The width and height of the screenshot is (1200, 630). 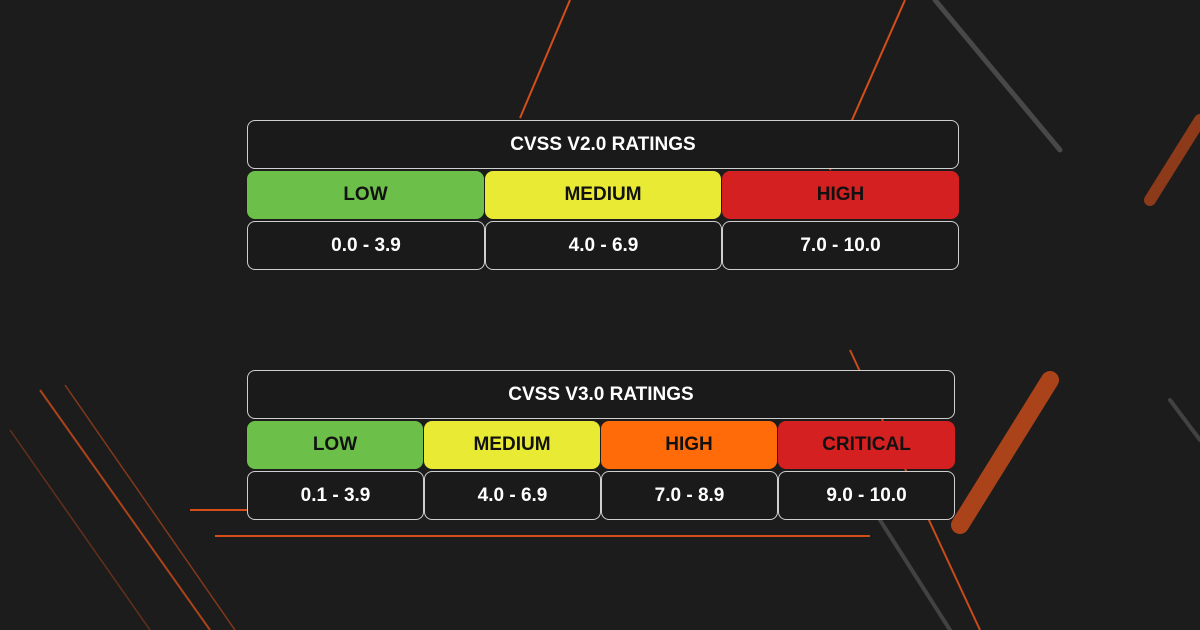 I want to click on cvss-v3-range-low: 0.1 - 3.9, so click(x=335, y=495).